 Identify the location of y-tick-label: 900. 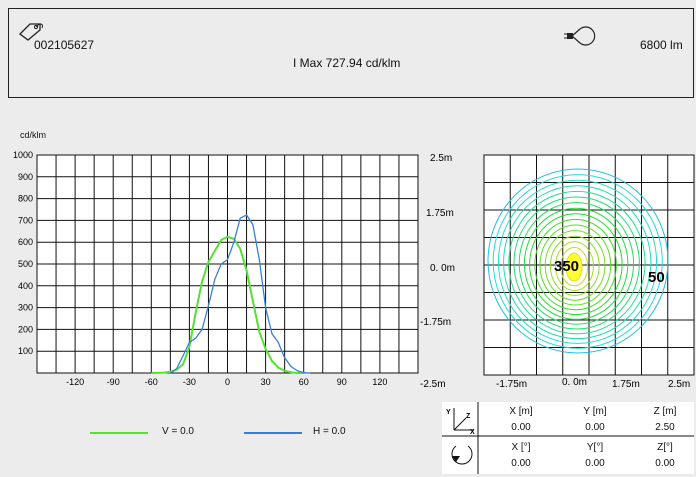
(25, 177).